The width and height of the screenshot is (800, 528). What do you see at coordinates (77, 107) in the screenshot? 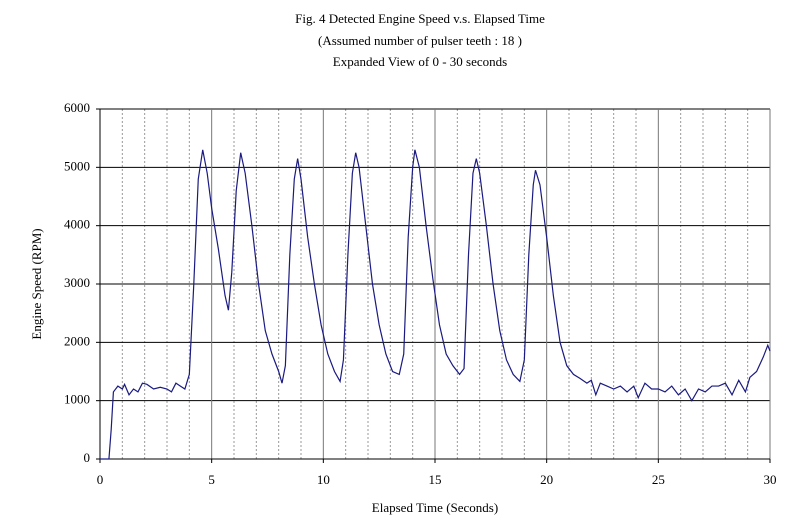
I see `y-tick-label: 6000` at bounding box center [77, 107].